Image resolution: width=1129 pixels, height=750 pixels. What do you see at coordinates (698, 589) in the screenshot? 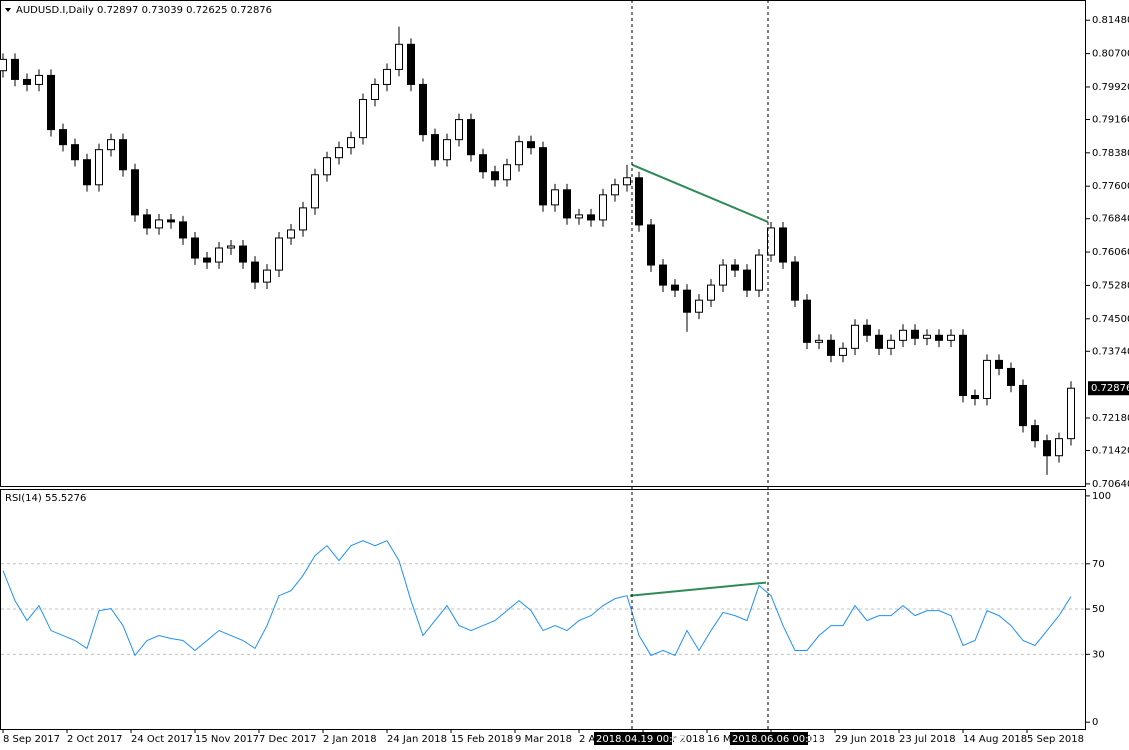
I see `rsi-trendline` at bounding box center [698, 589].